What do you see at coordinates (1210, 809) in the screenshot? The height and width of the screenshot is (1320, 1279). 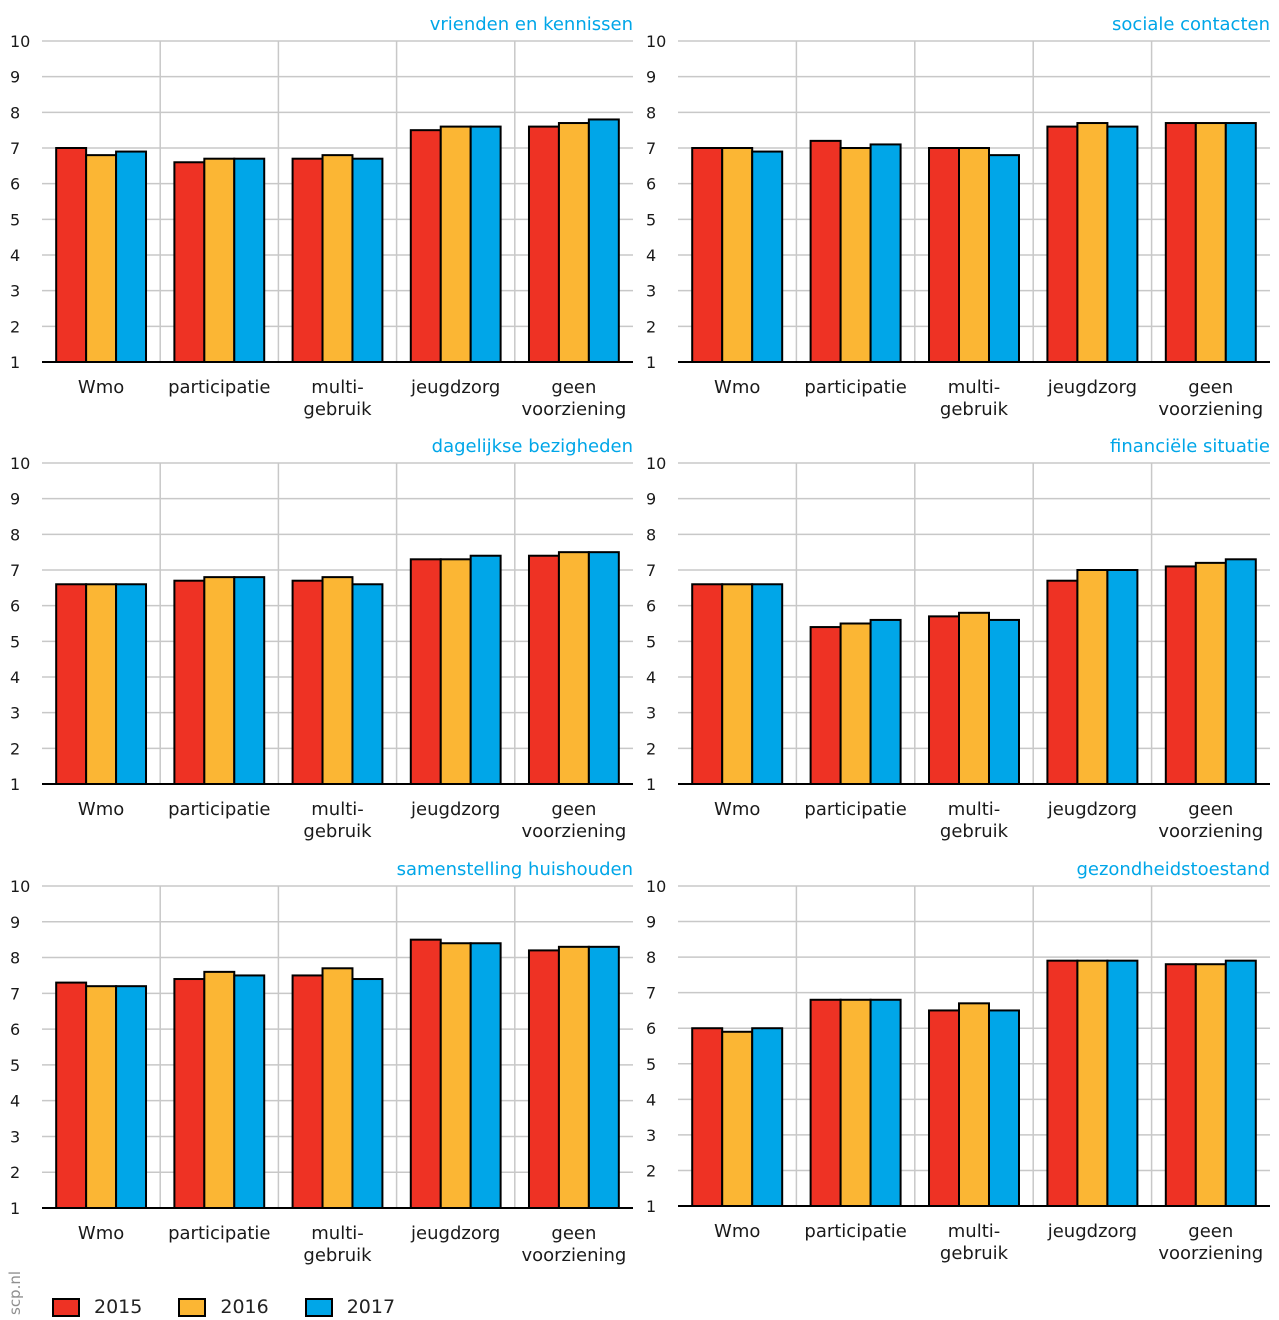 I see `x-tick-label-line: geen` at bounding box center [1210, 809].